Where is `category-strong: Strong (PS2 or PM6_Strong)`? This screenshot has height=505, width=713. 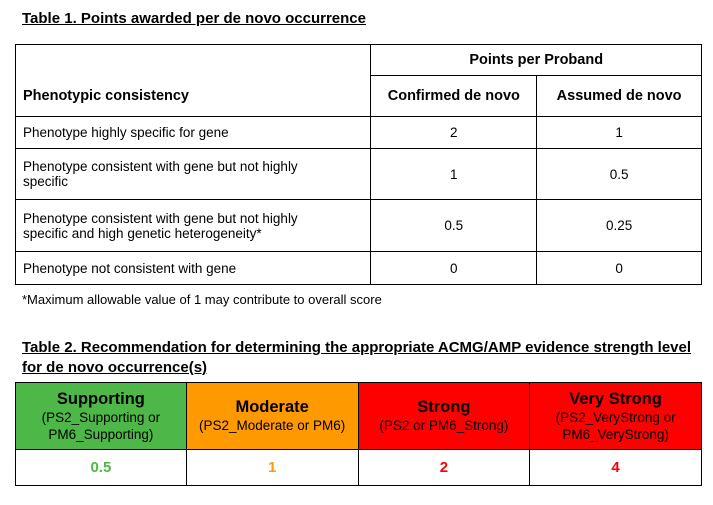 category-strong: Strong (PS2 or PM6_Strong) is located at coordinates (444, 416).